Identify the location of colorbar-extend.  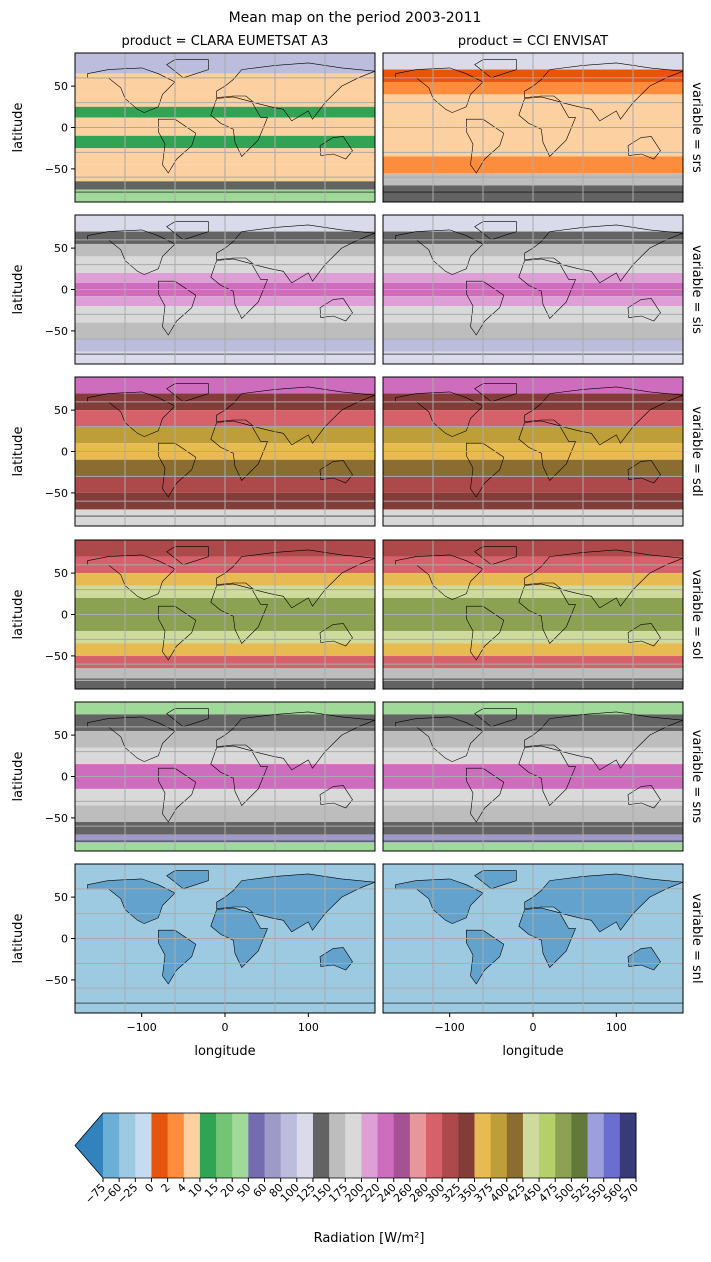
(89, 1145).